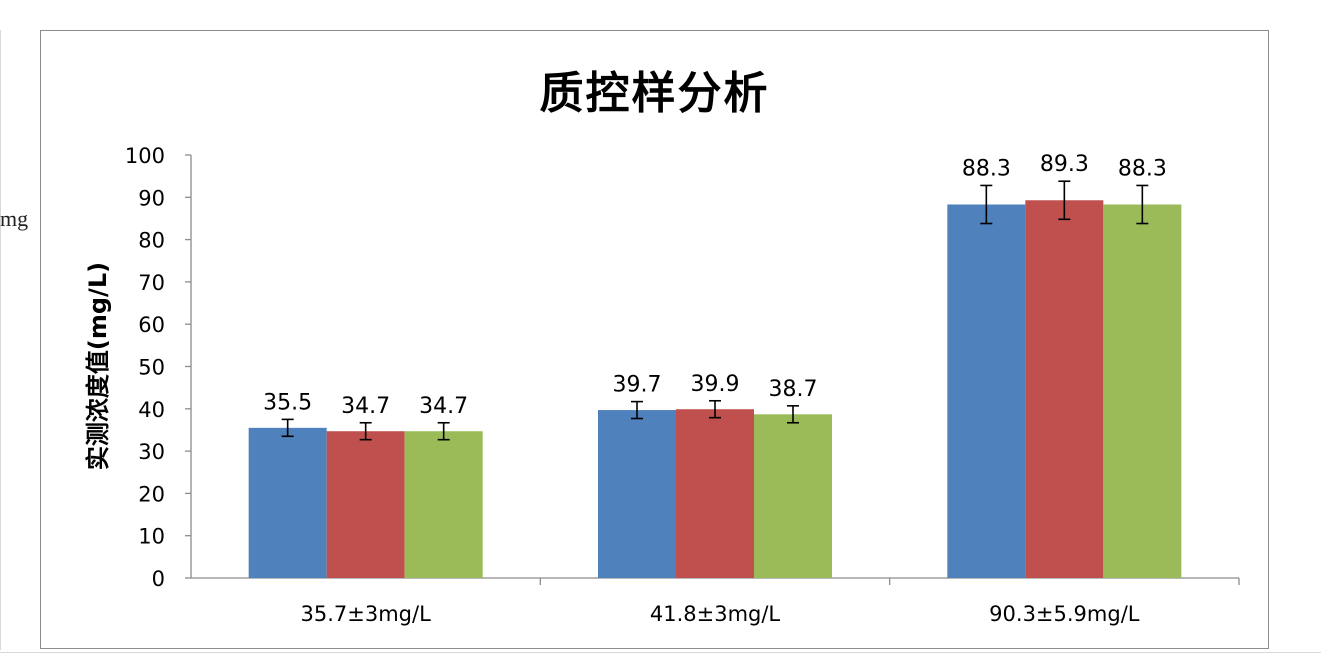 The image size is (1321, 665). Describe the element at coordinates (151, 368) in the screenshot. I see `y-tick-label: 50` at that location.